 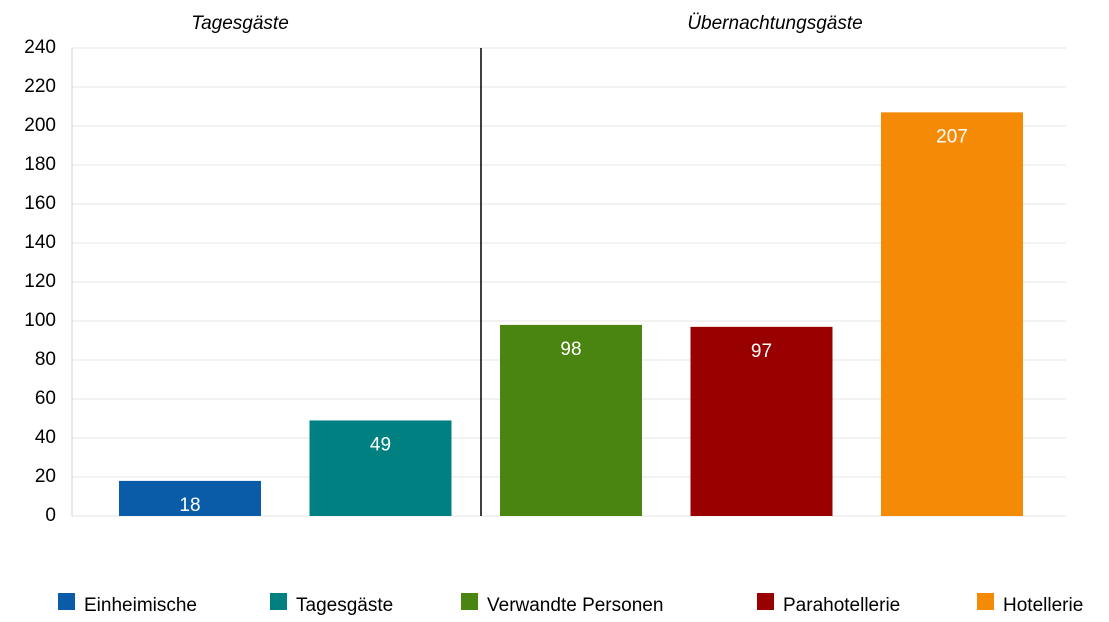 What do you see at coordinates (140, 605) in the screenshot?
I see `legend-label: Einheimische` at bounding box center [140, 605].